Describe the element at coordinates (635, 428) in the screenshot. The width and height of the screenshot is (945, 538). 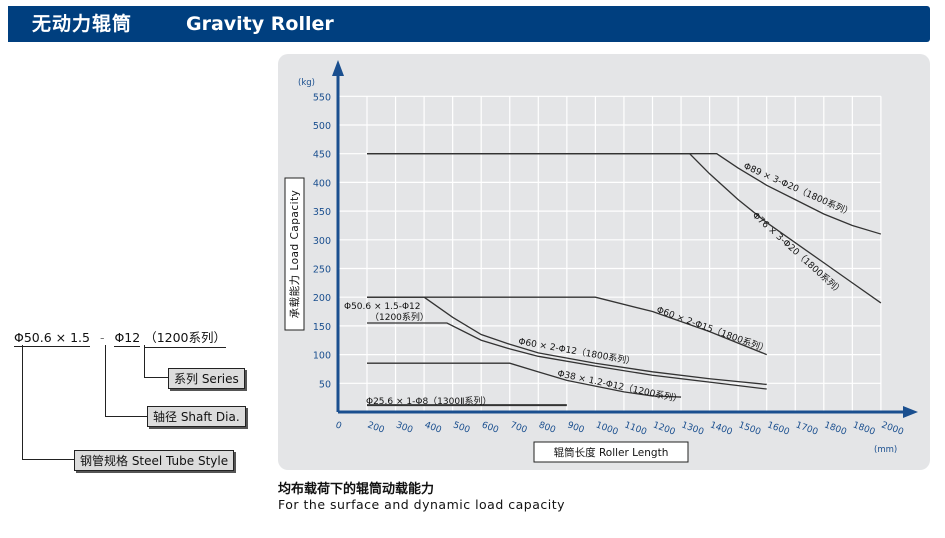
I see `x-tick-label: 1100` at that location.